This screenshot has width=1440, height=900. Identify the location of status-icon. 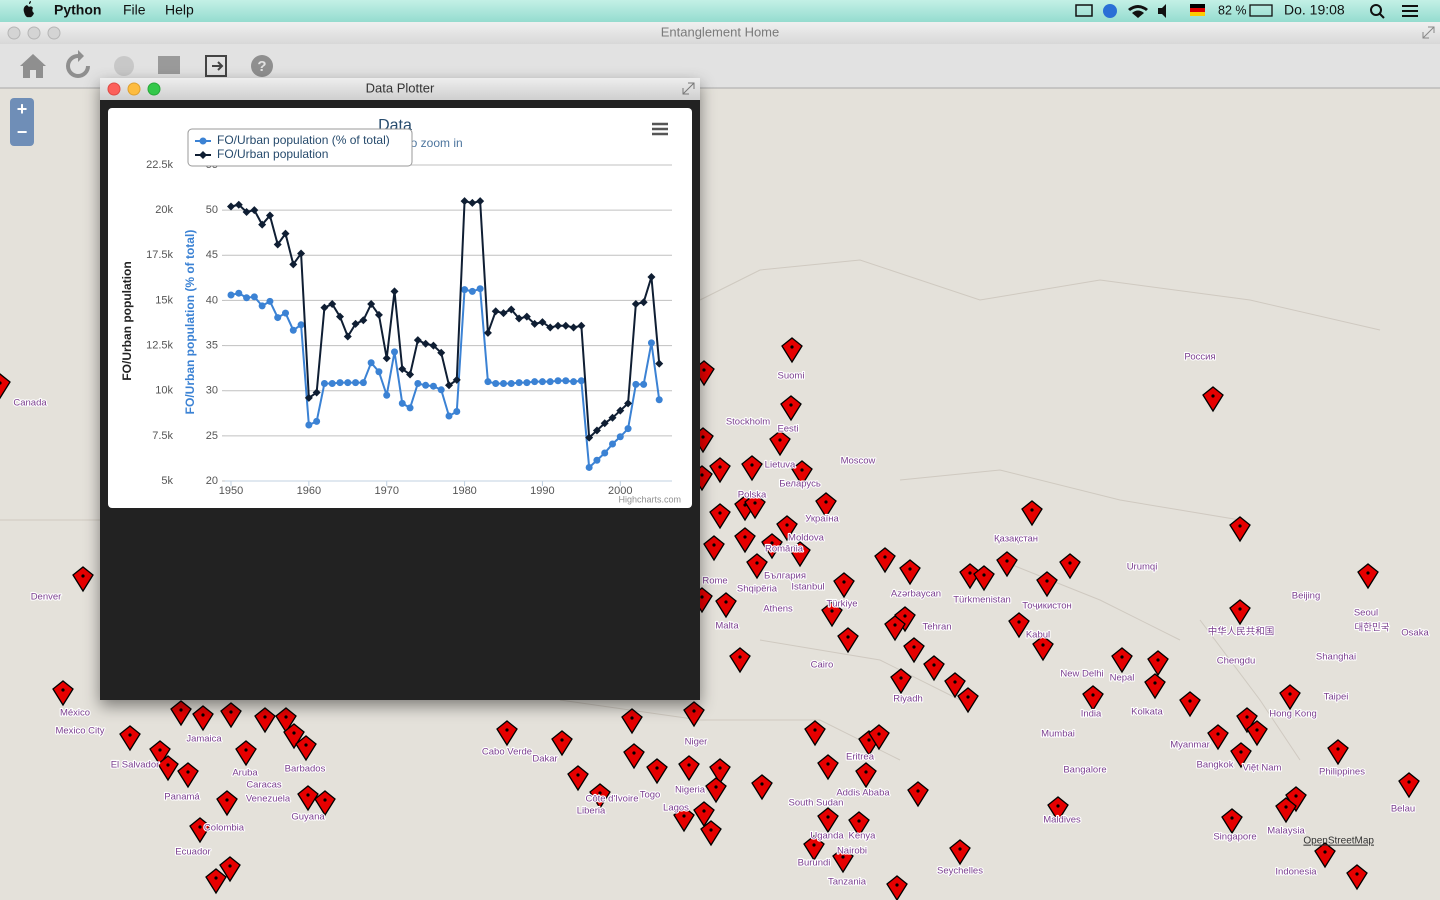
(1110, 11).